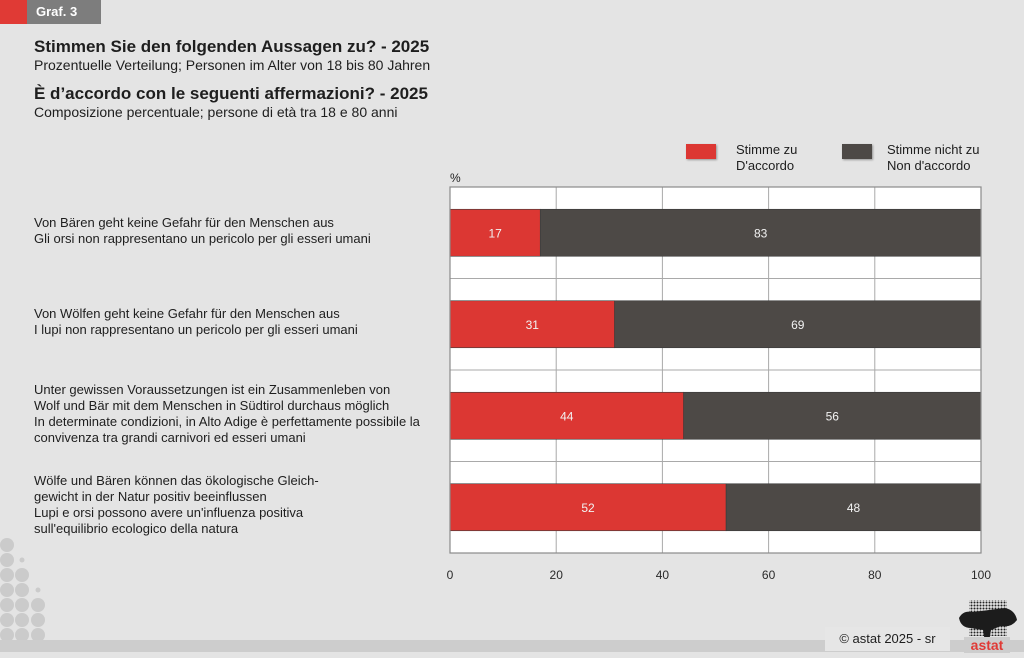  What do you see at coordinates (455, 178) in the screenshot?
I see `x-axis-unit-label: %` at bounding box center [455, 178].